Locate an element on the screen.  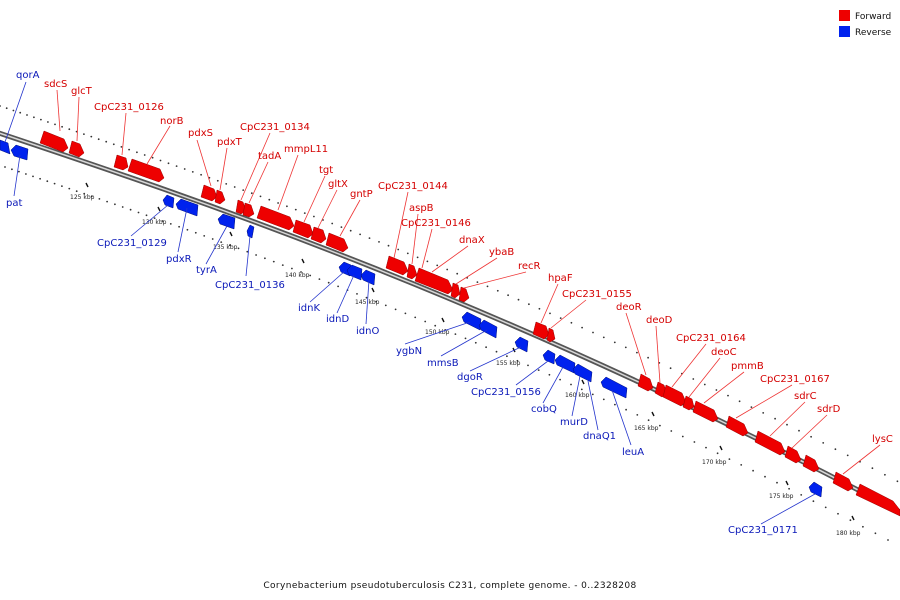
gene-label-murD: murD is located at coordinates (574, 422).